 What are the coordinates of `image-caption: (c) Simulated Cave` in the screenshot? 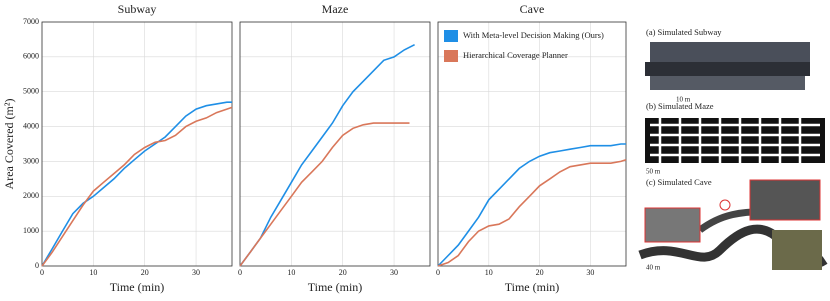 It's located at (679, 182).